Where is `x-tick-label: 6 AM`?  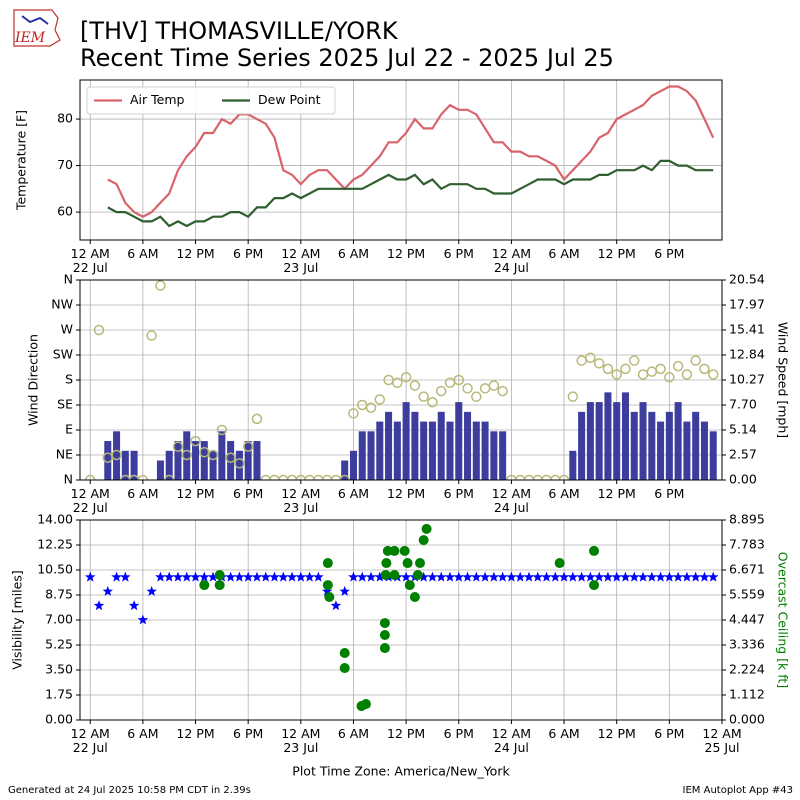 x-tick-label: 6 AM is located at coordinates (143, 253).